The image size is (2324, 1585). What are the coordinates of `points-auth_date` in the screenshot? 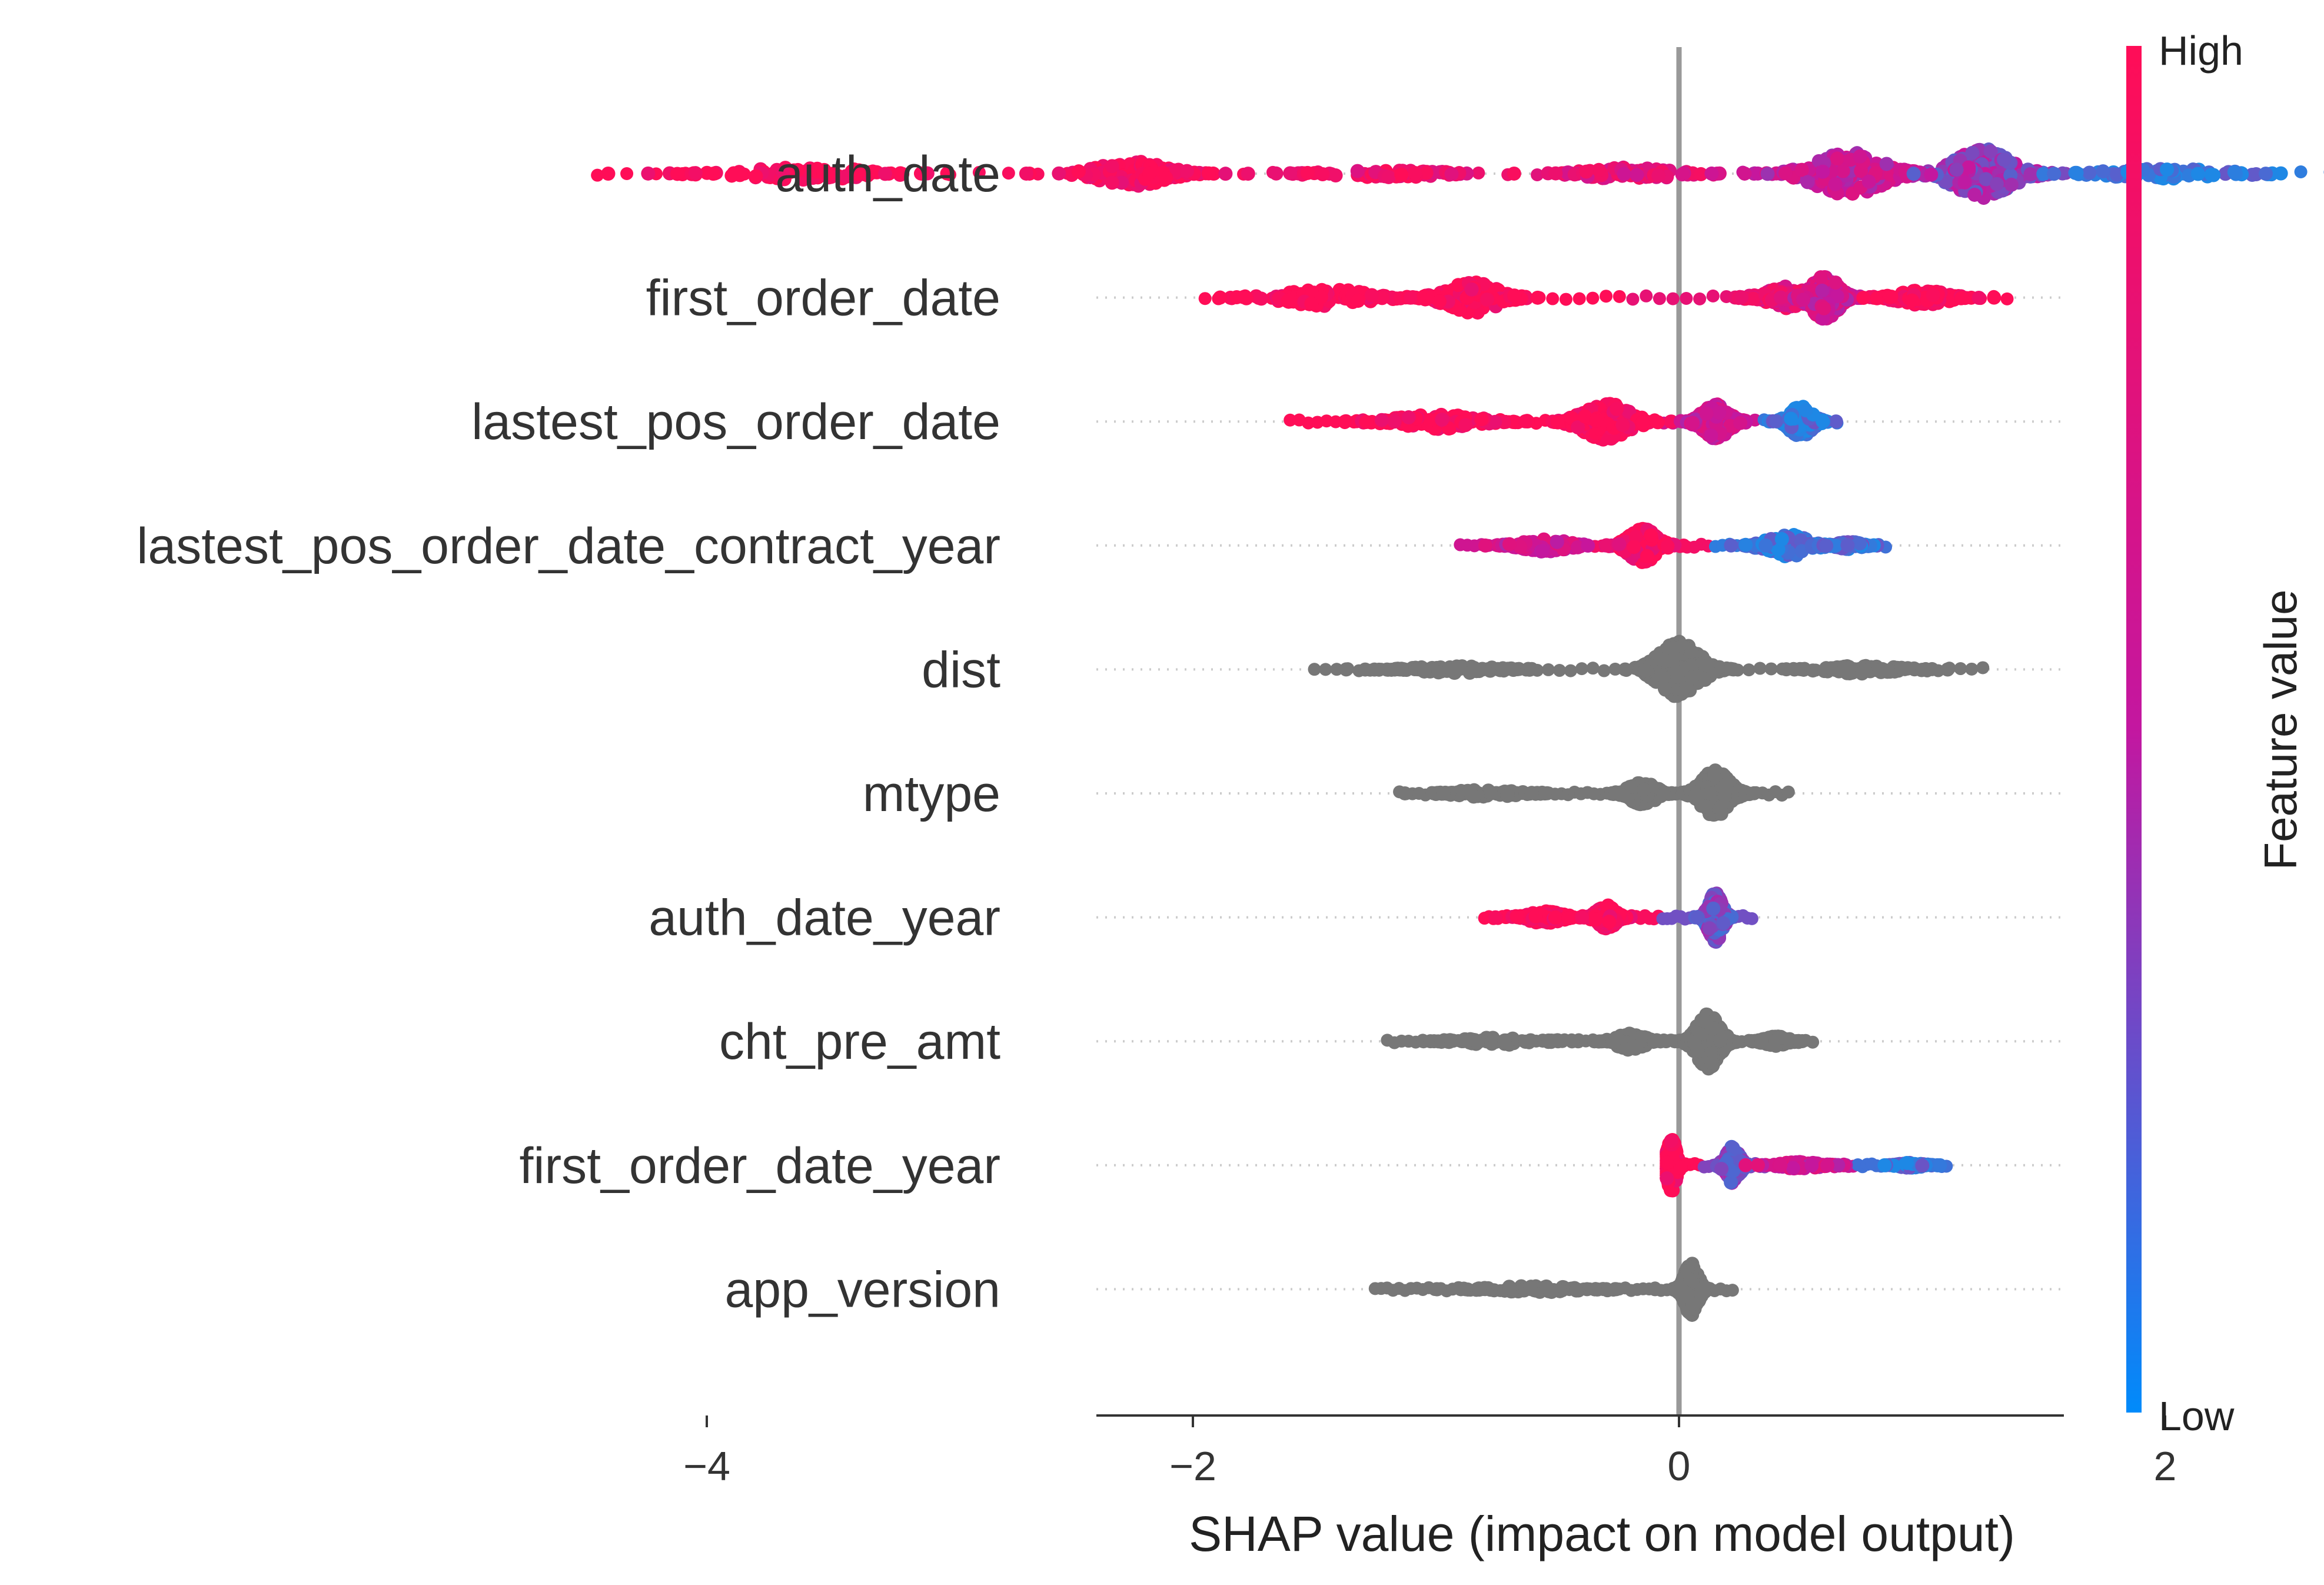 It's located at (1457, 173).